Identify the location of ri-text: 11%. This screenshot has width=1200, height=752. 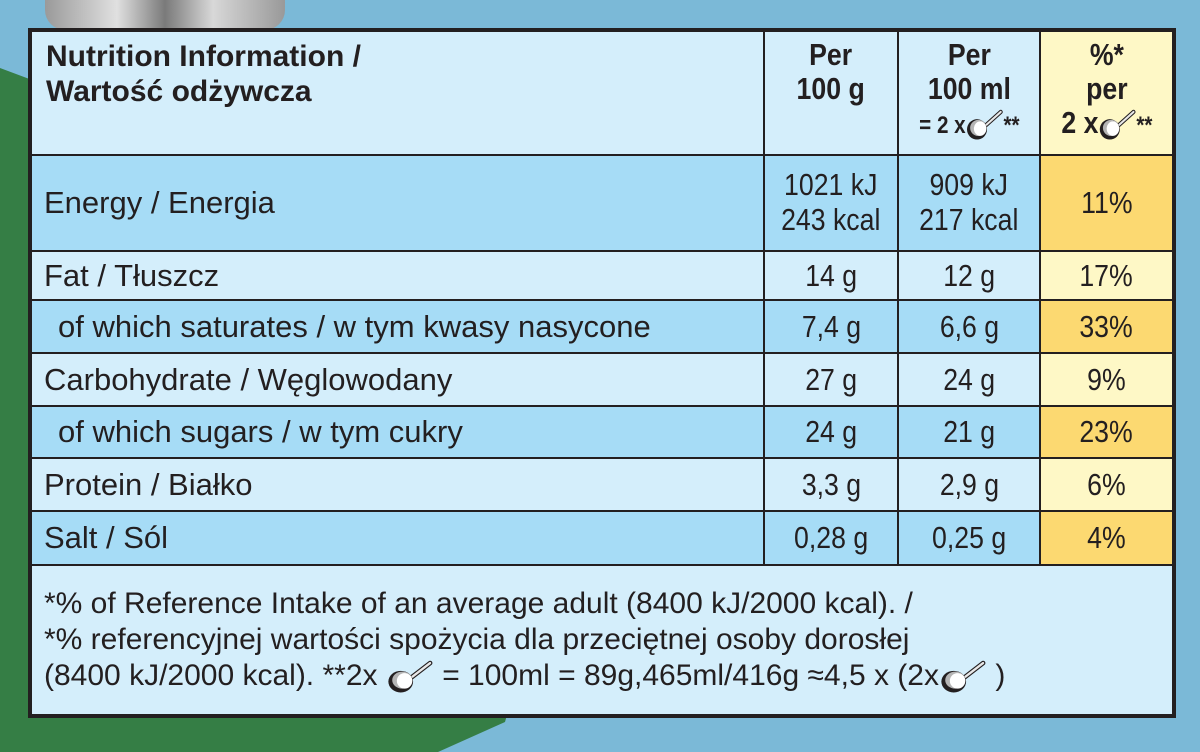
(1106, 202).